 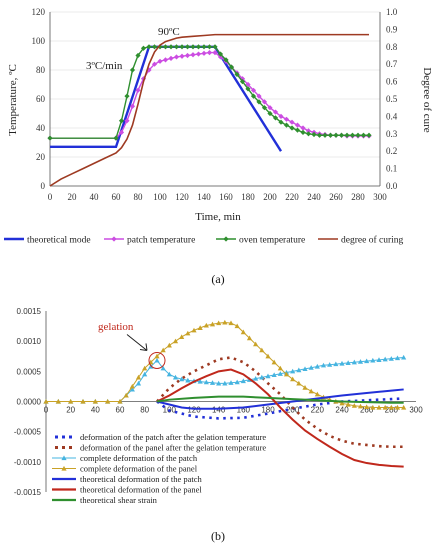 I want to click on chart-b-x-tick-label: 40, so click(x=95, y=410).